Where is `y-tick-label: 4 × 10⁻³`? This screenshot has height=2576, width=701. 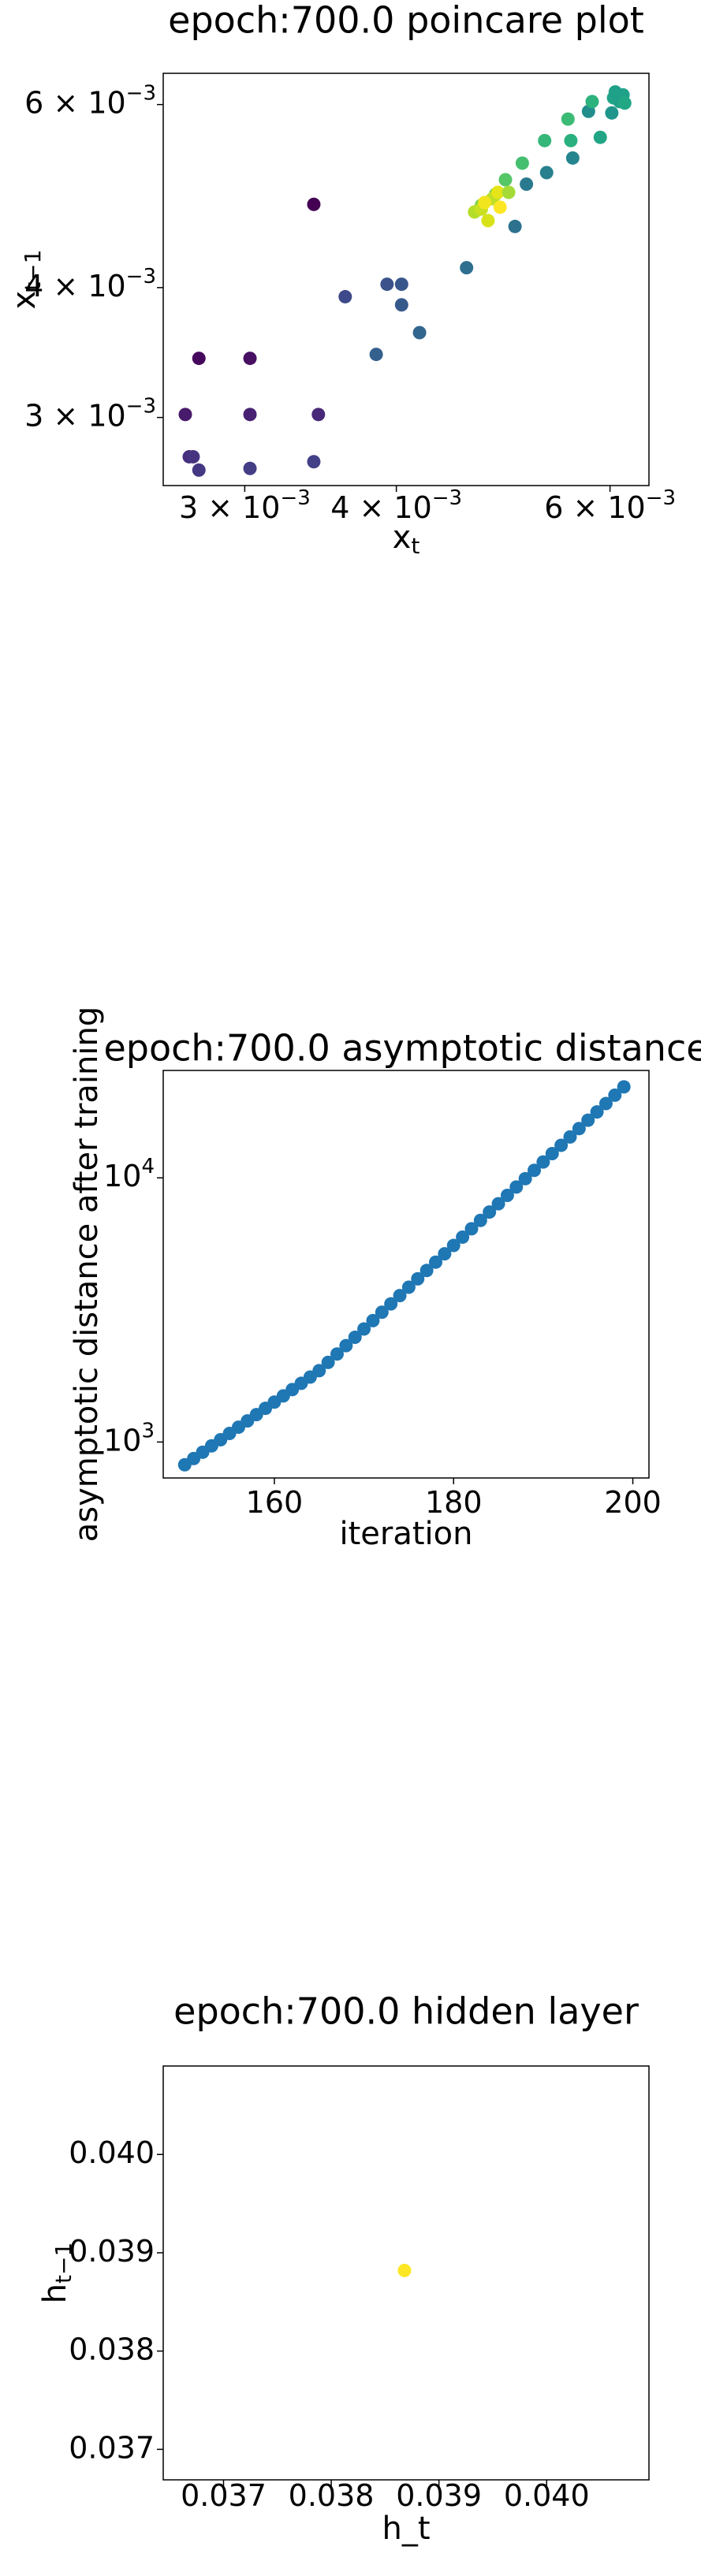 y-tick-label: 4 × 10⁻³ is located at coordinates (90, 283).